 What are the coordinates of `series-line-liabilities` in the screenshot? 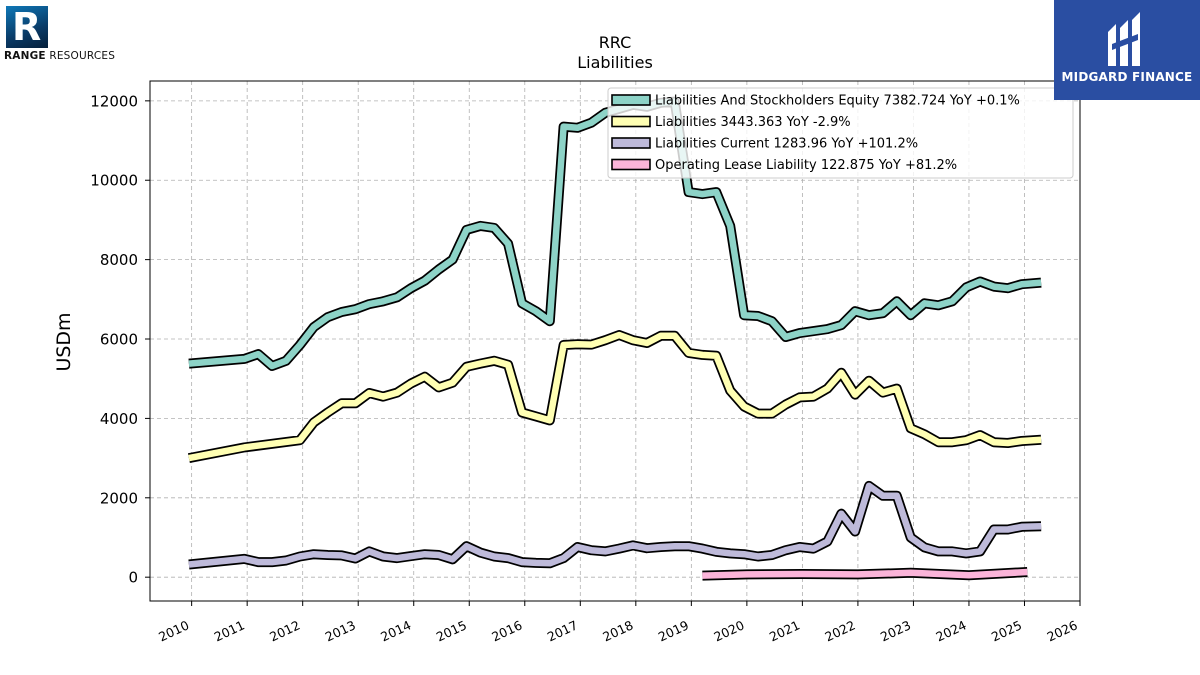 It's located at (615, 396).